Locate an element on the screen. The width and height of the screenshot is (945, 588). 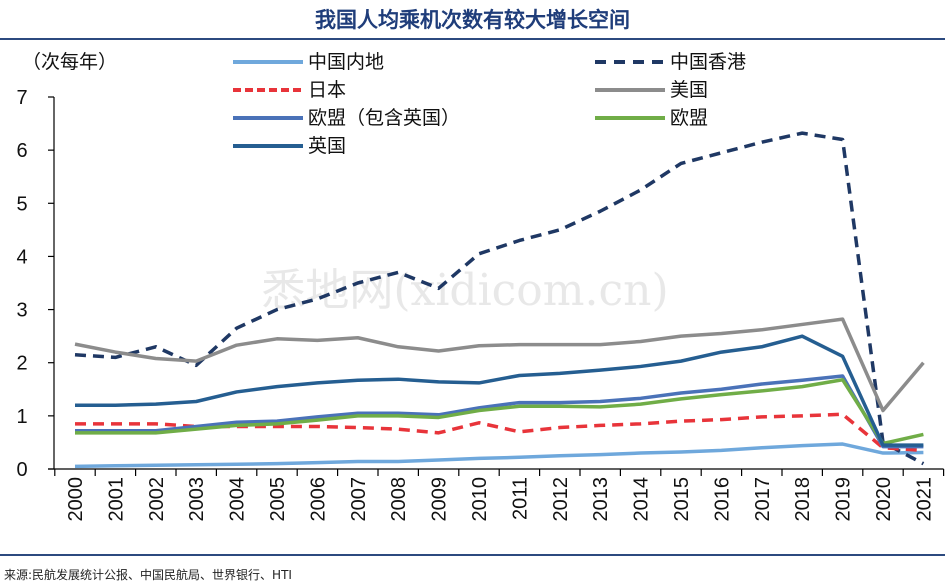
y-tick-label: 7 is located at coordinates (21, 98).